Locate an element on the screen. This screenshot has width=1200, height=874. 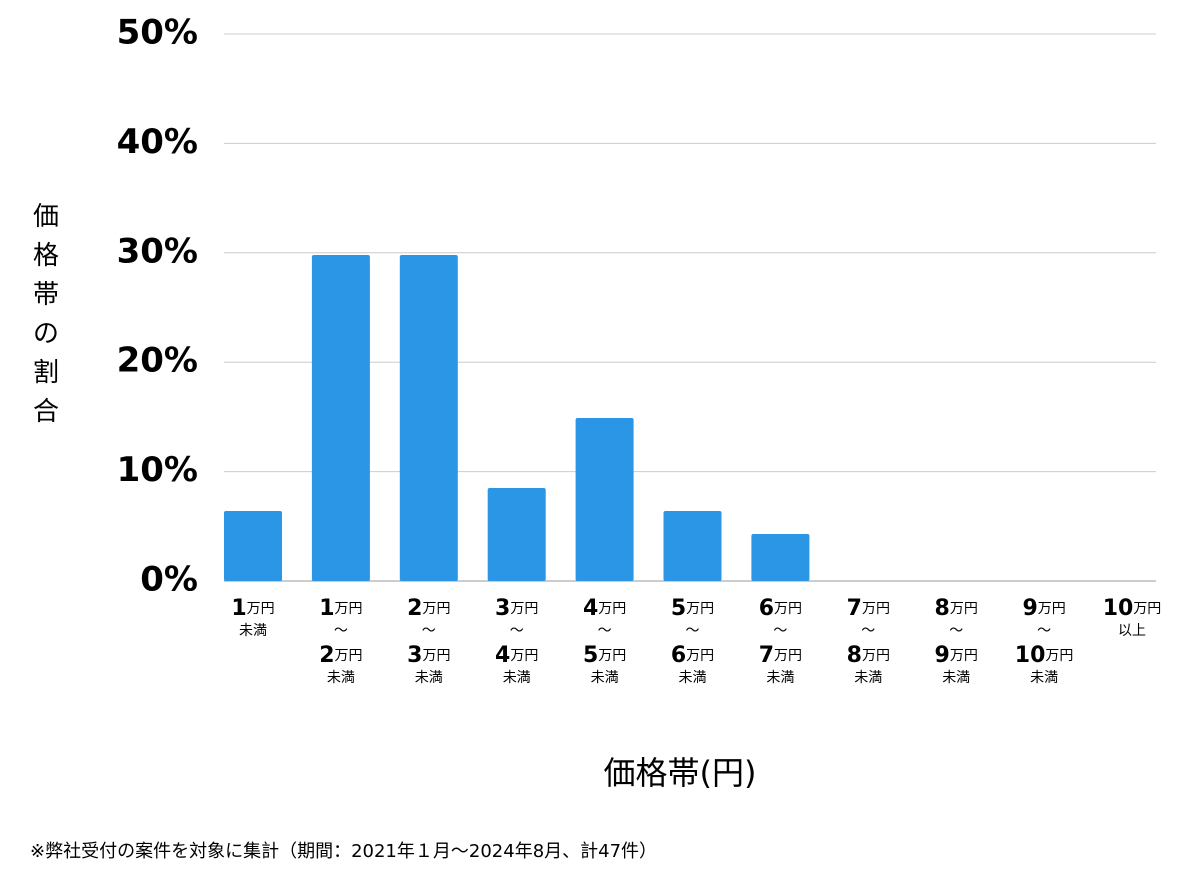
footnote: ※弊社受付の案件を対象に集計（期間：2021年１月～2024年8月、計47件） is located at coordinates (343, 851).